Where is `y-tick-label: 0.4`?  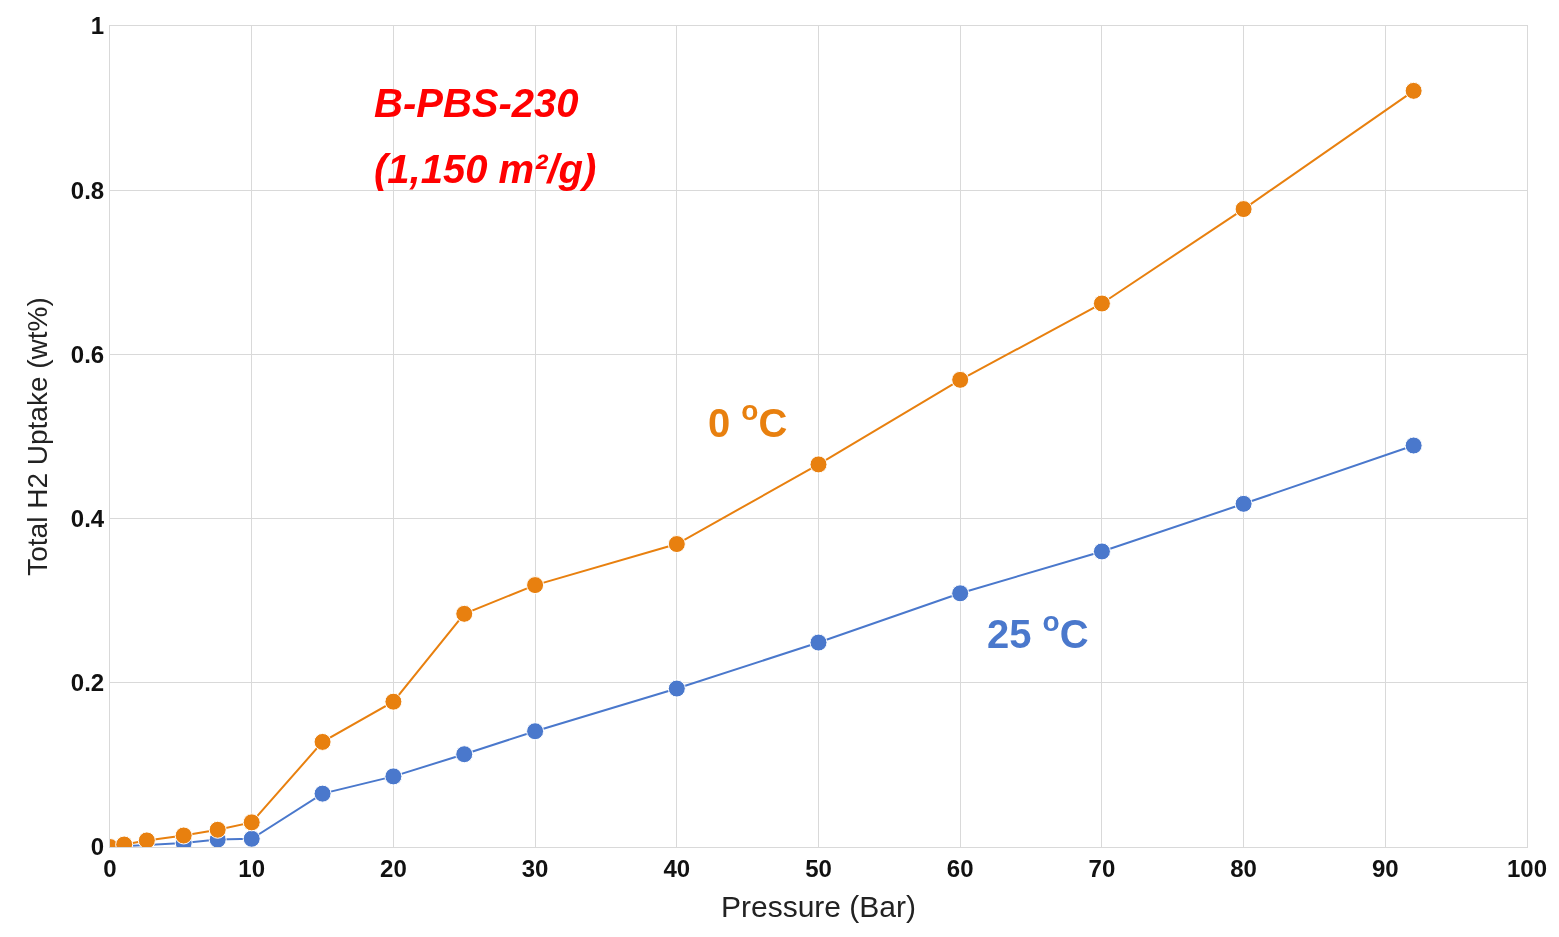
y-tick-label: 0.4 is located at coordinates (87, 518).